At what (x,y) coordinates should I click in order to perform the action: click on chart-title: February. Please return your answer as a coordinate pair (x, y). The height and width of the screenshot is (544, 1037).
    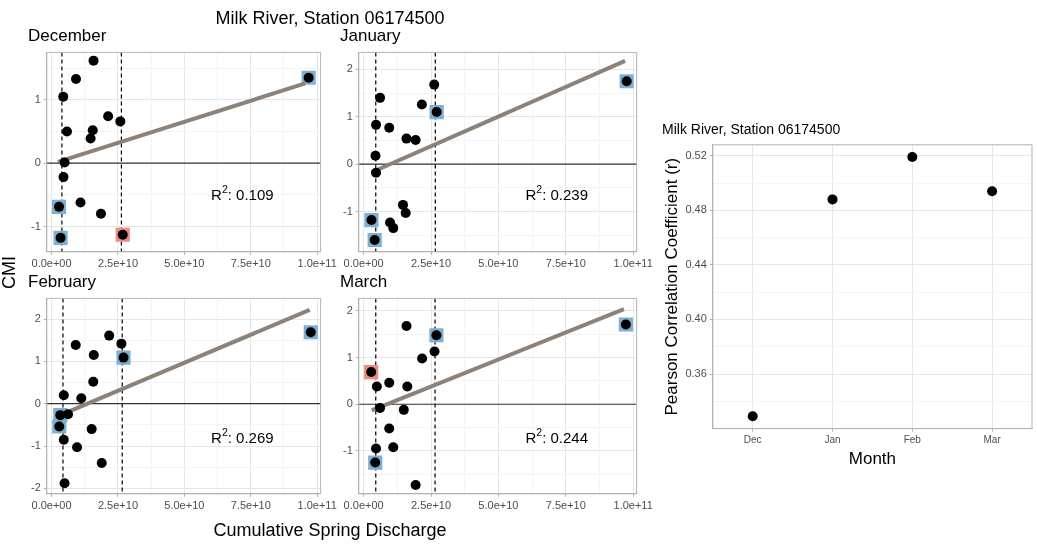
    Looking at the image, I should click on (62, 281).